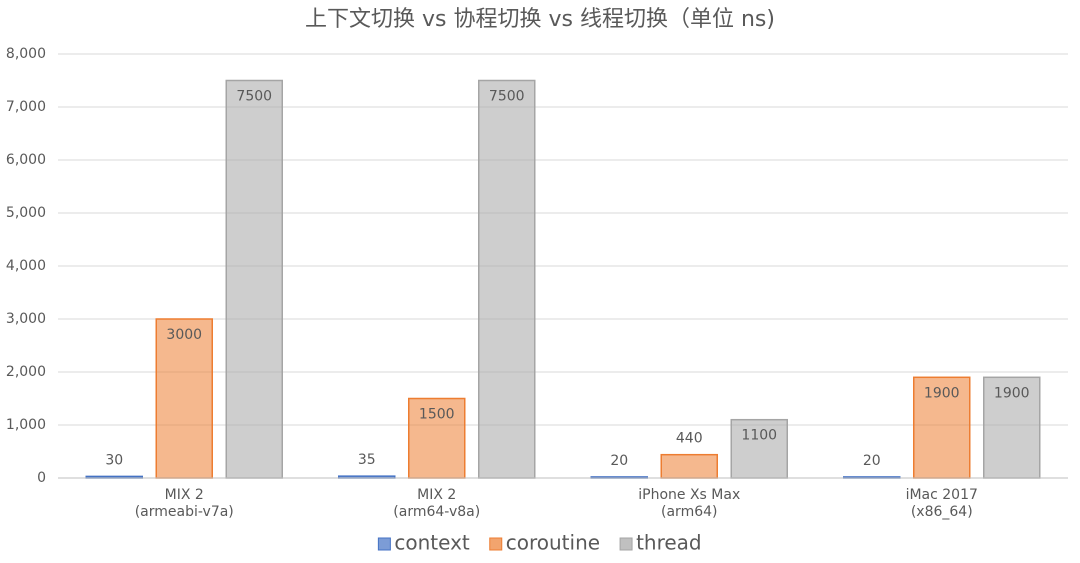 This screenshot has width=1080, height=563. What do you see at coordinates (41, 478) in the screenshot?
I see `y-tick-label: 0` at bounding box center [41, 478].